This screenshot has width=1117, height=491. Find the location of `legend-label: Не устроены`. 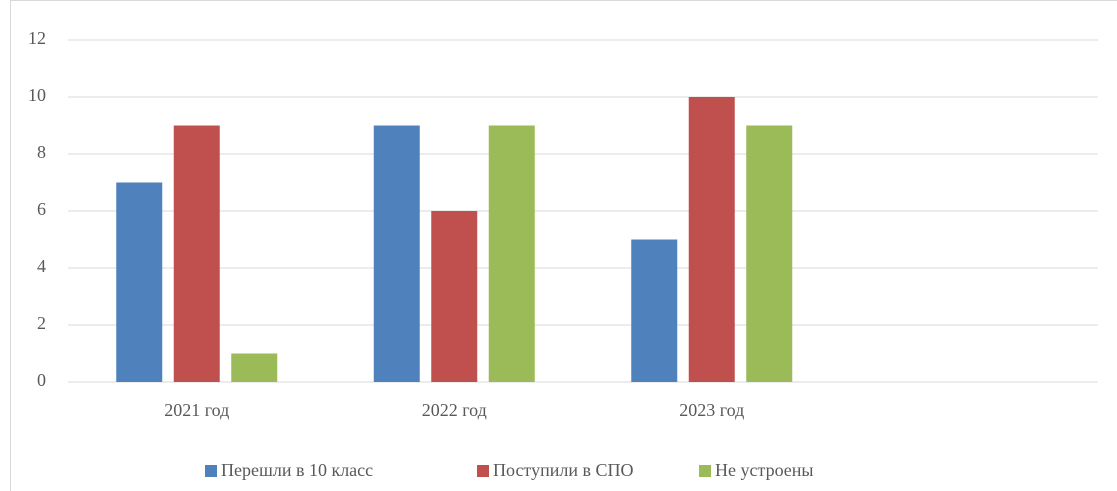

legend-label: Не устроены is located at coordinates (764, 470).